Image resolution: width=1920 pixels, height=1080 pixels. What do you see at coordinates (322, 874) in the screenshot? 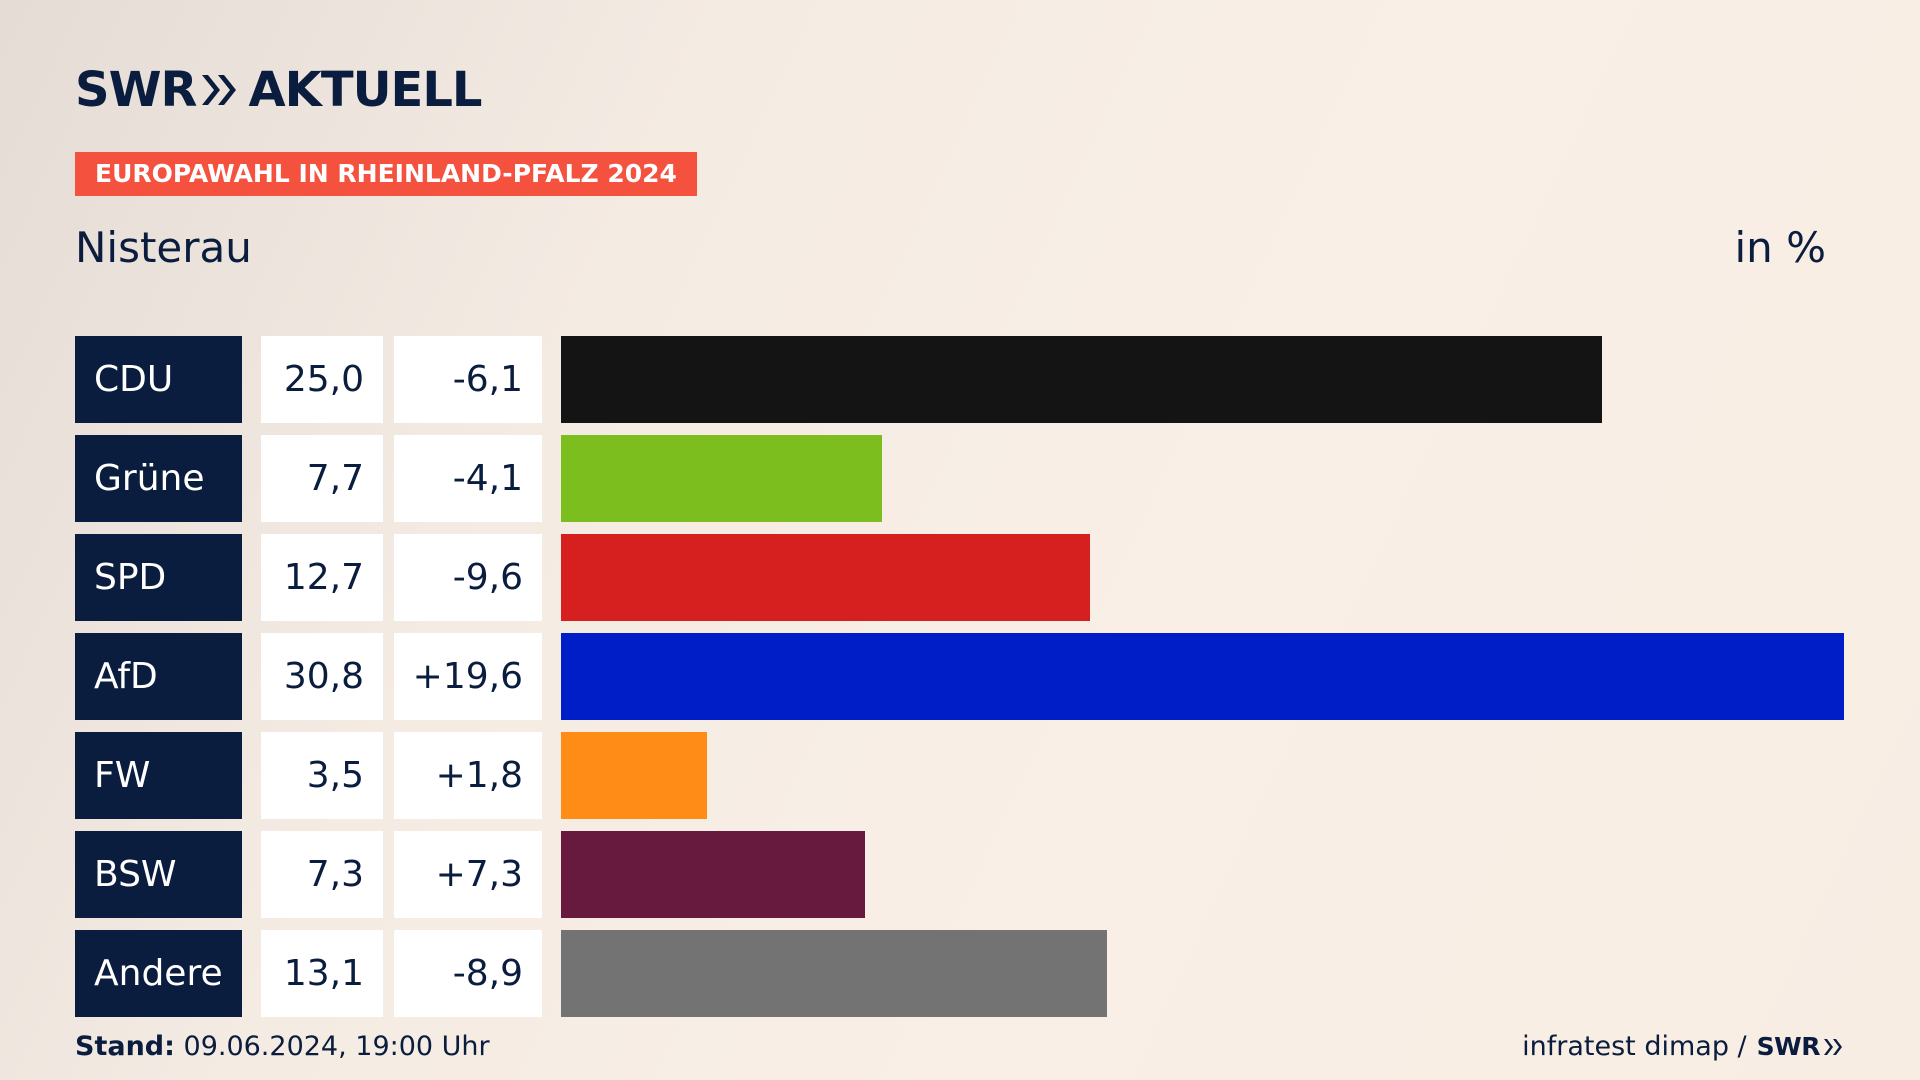
I see `vote-share-value: 7,3` at bounding box center [322, 874].